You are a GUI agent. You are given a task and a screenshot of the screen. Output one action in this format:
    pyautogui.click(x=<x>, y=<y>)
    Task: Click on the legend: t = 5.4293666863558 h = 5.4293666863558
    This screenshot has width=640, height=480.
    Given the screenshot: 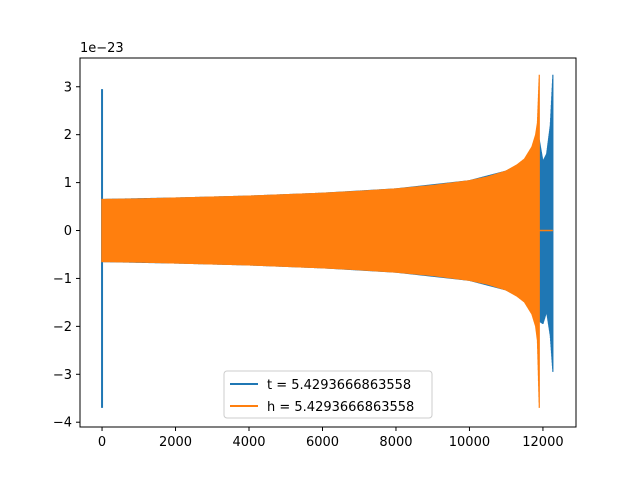 What is the action you would take?
    pyautogui.click(x=328, y=394)
    